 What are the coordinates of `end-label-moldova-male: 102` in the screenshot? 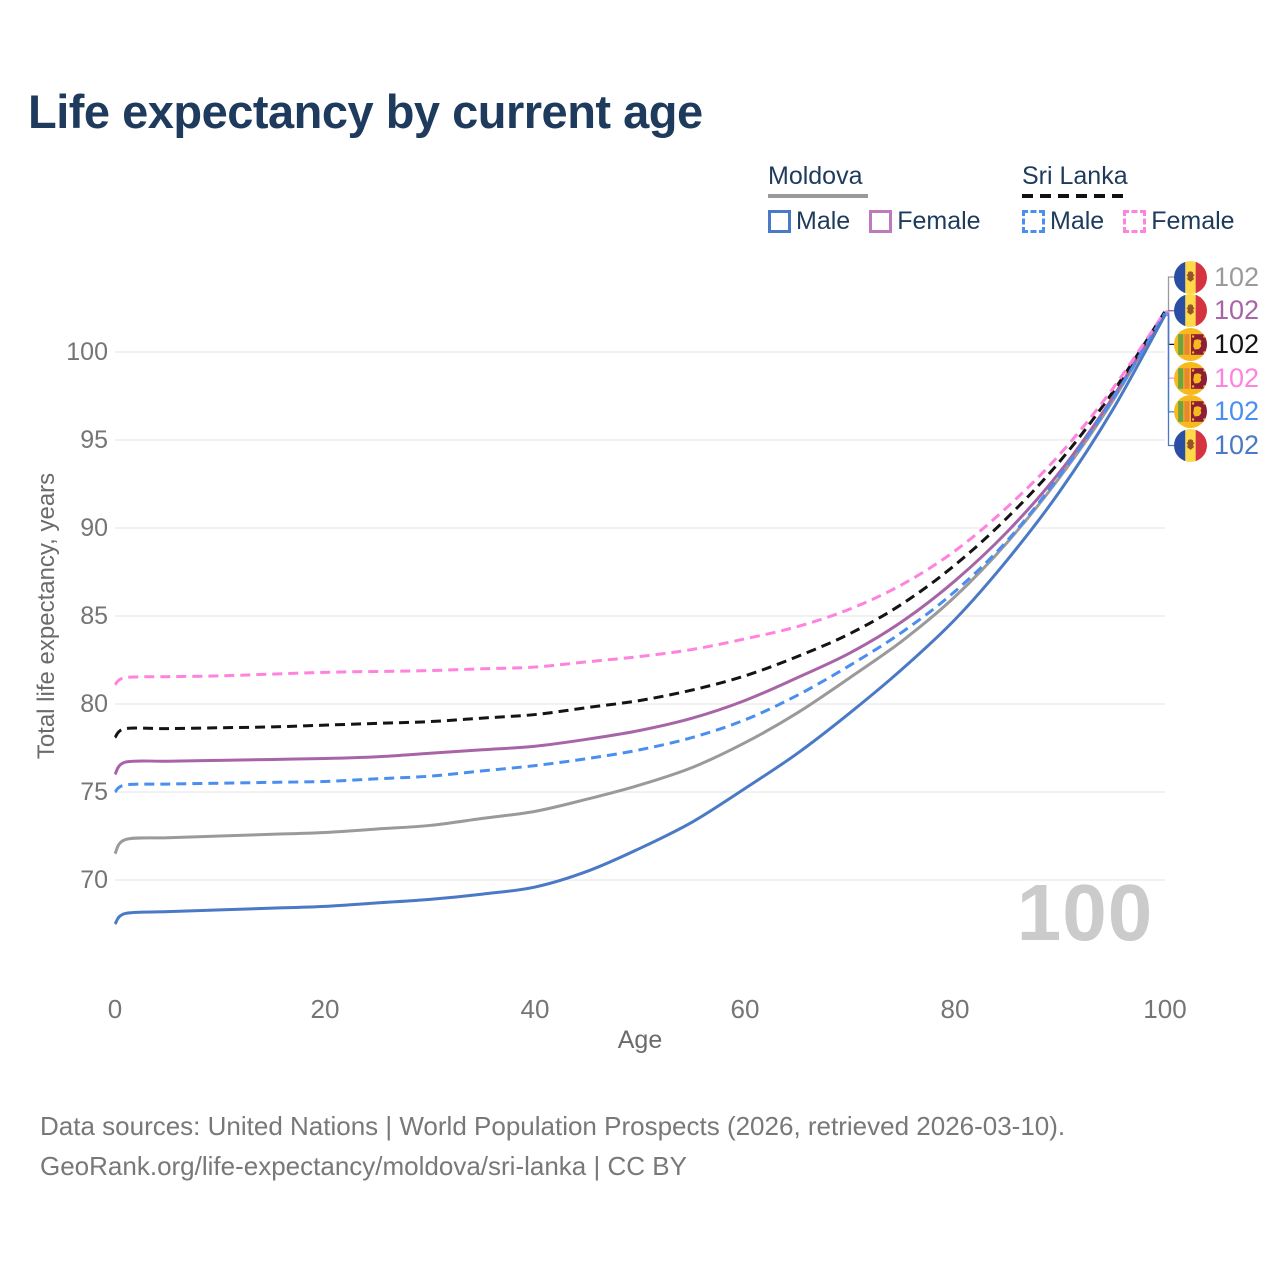 It's located at (1216, 446).